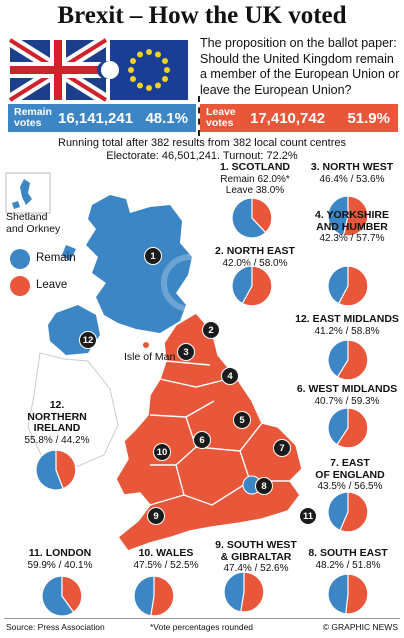  I want to click on region-12-line1: 55.8% / 44.2%, so click(57, 440).